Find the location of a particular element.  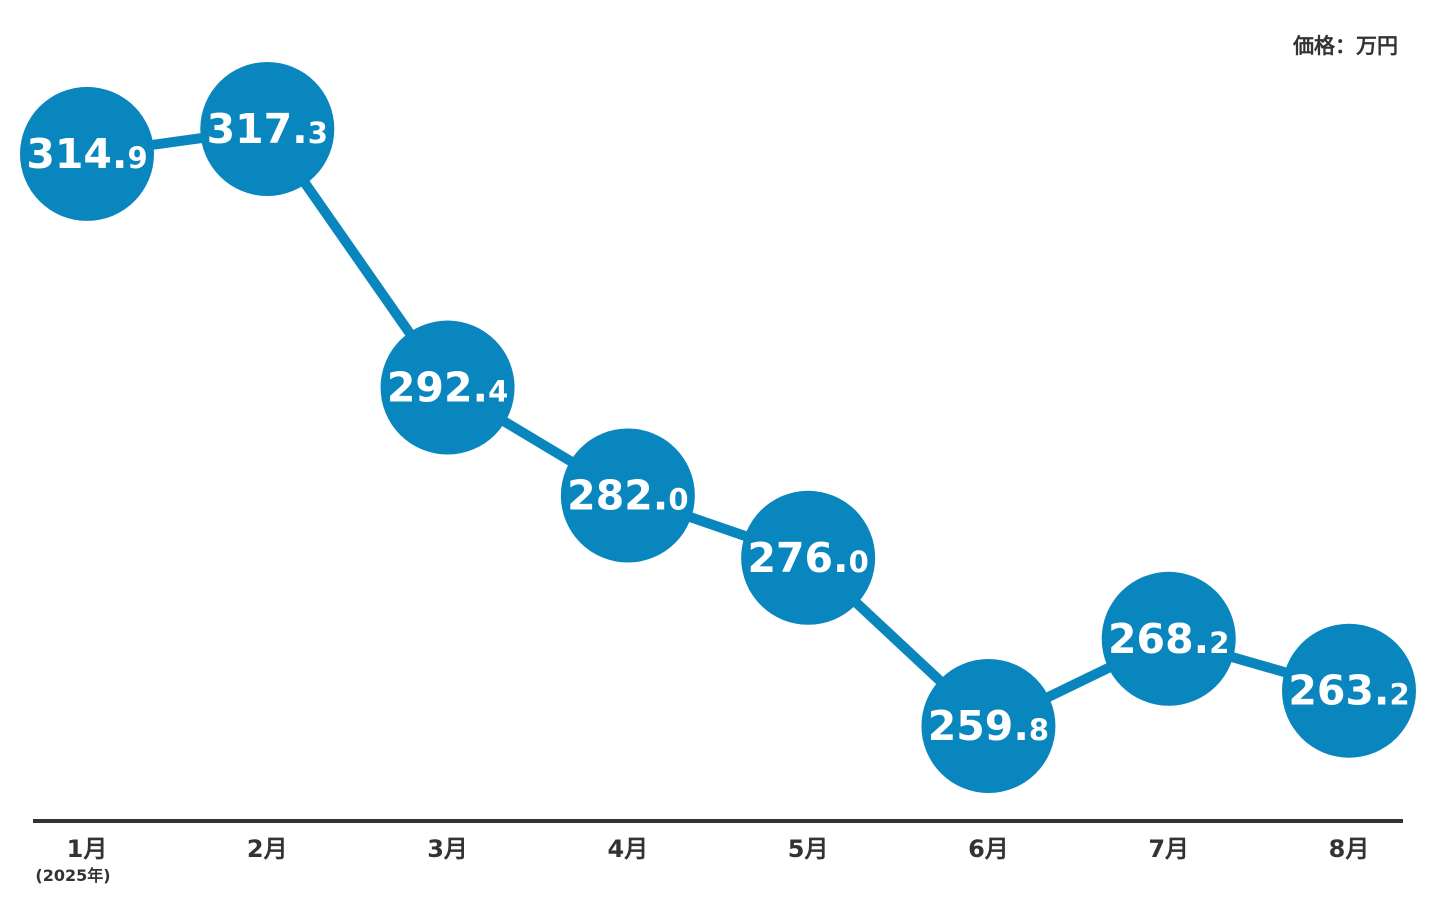

data-label: 314.9 is located at coordinates (86, 154).